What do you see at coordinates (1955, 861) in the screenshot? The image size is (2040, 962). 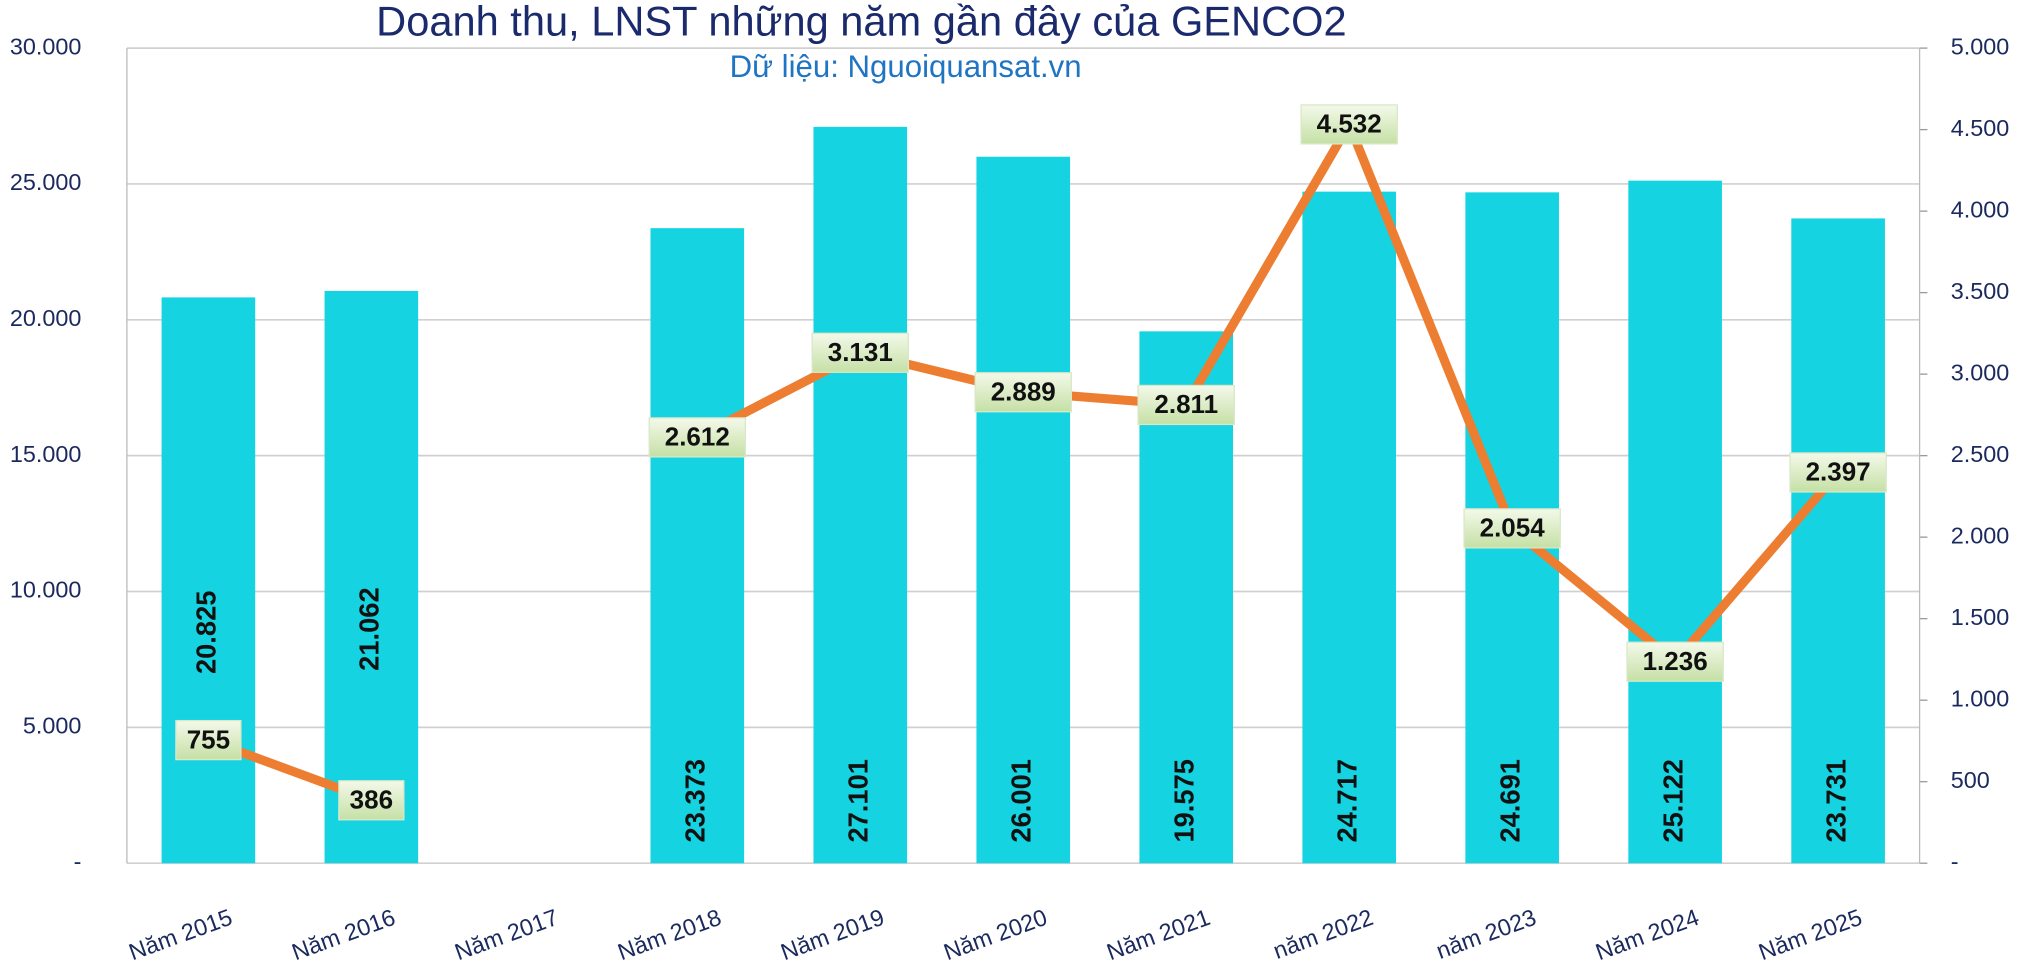 I see `y2-tick-label: -` at bounding box center [1955, 861].